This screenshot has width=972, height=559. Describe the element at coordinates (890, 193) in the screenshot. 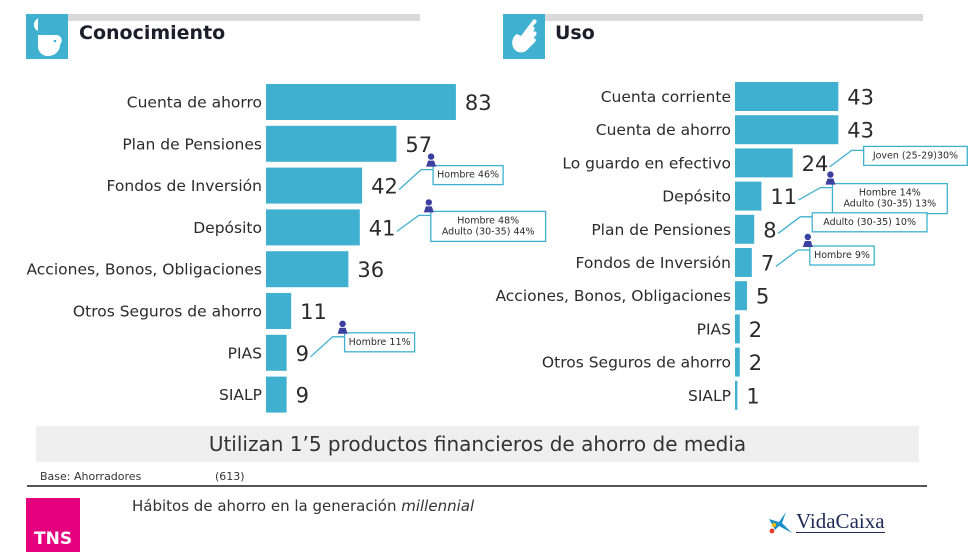

I see `callout-text: Hombre 14%` at that location.